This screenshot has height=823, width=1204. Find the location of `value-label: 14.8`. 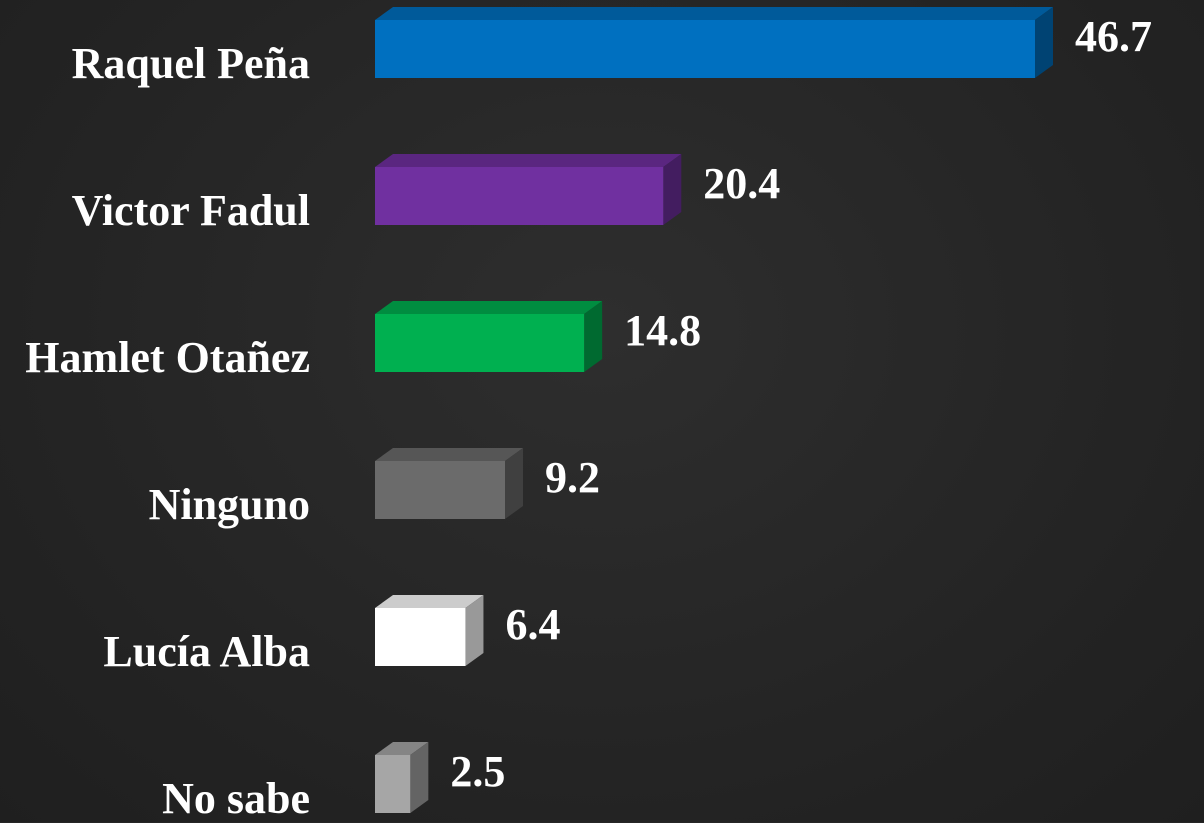

value-label: 14.8 is located at coordinates (662, 330).